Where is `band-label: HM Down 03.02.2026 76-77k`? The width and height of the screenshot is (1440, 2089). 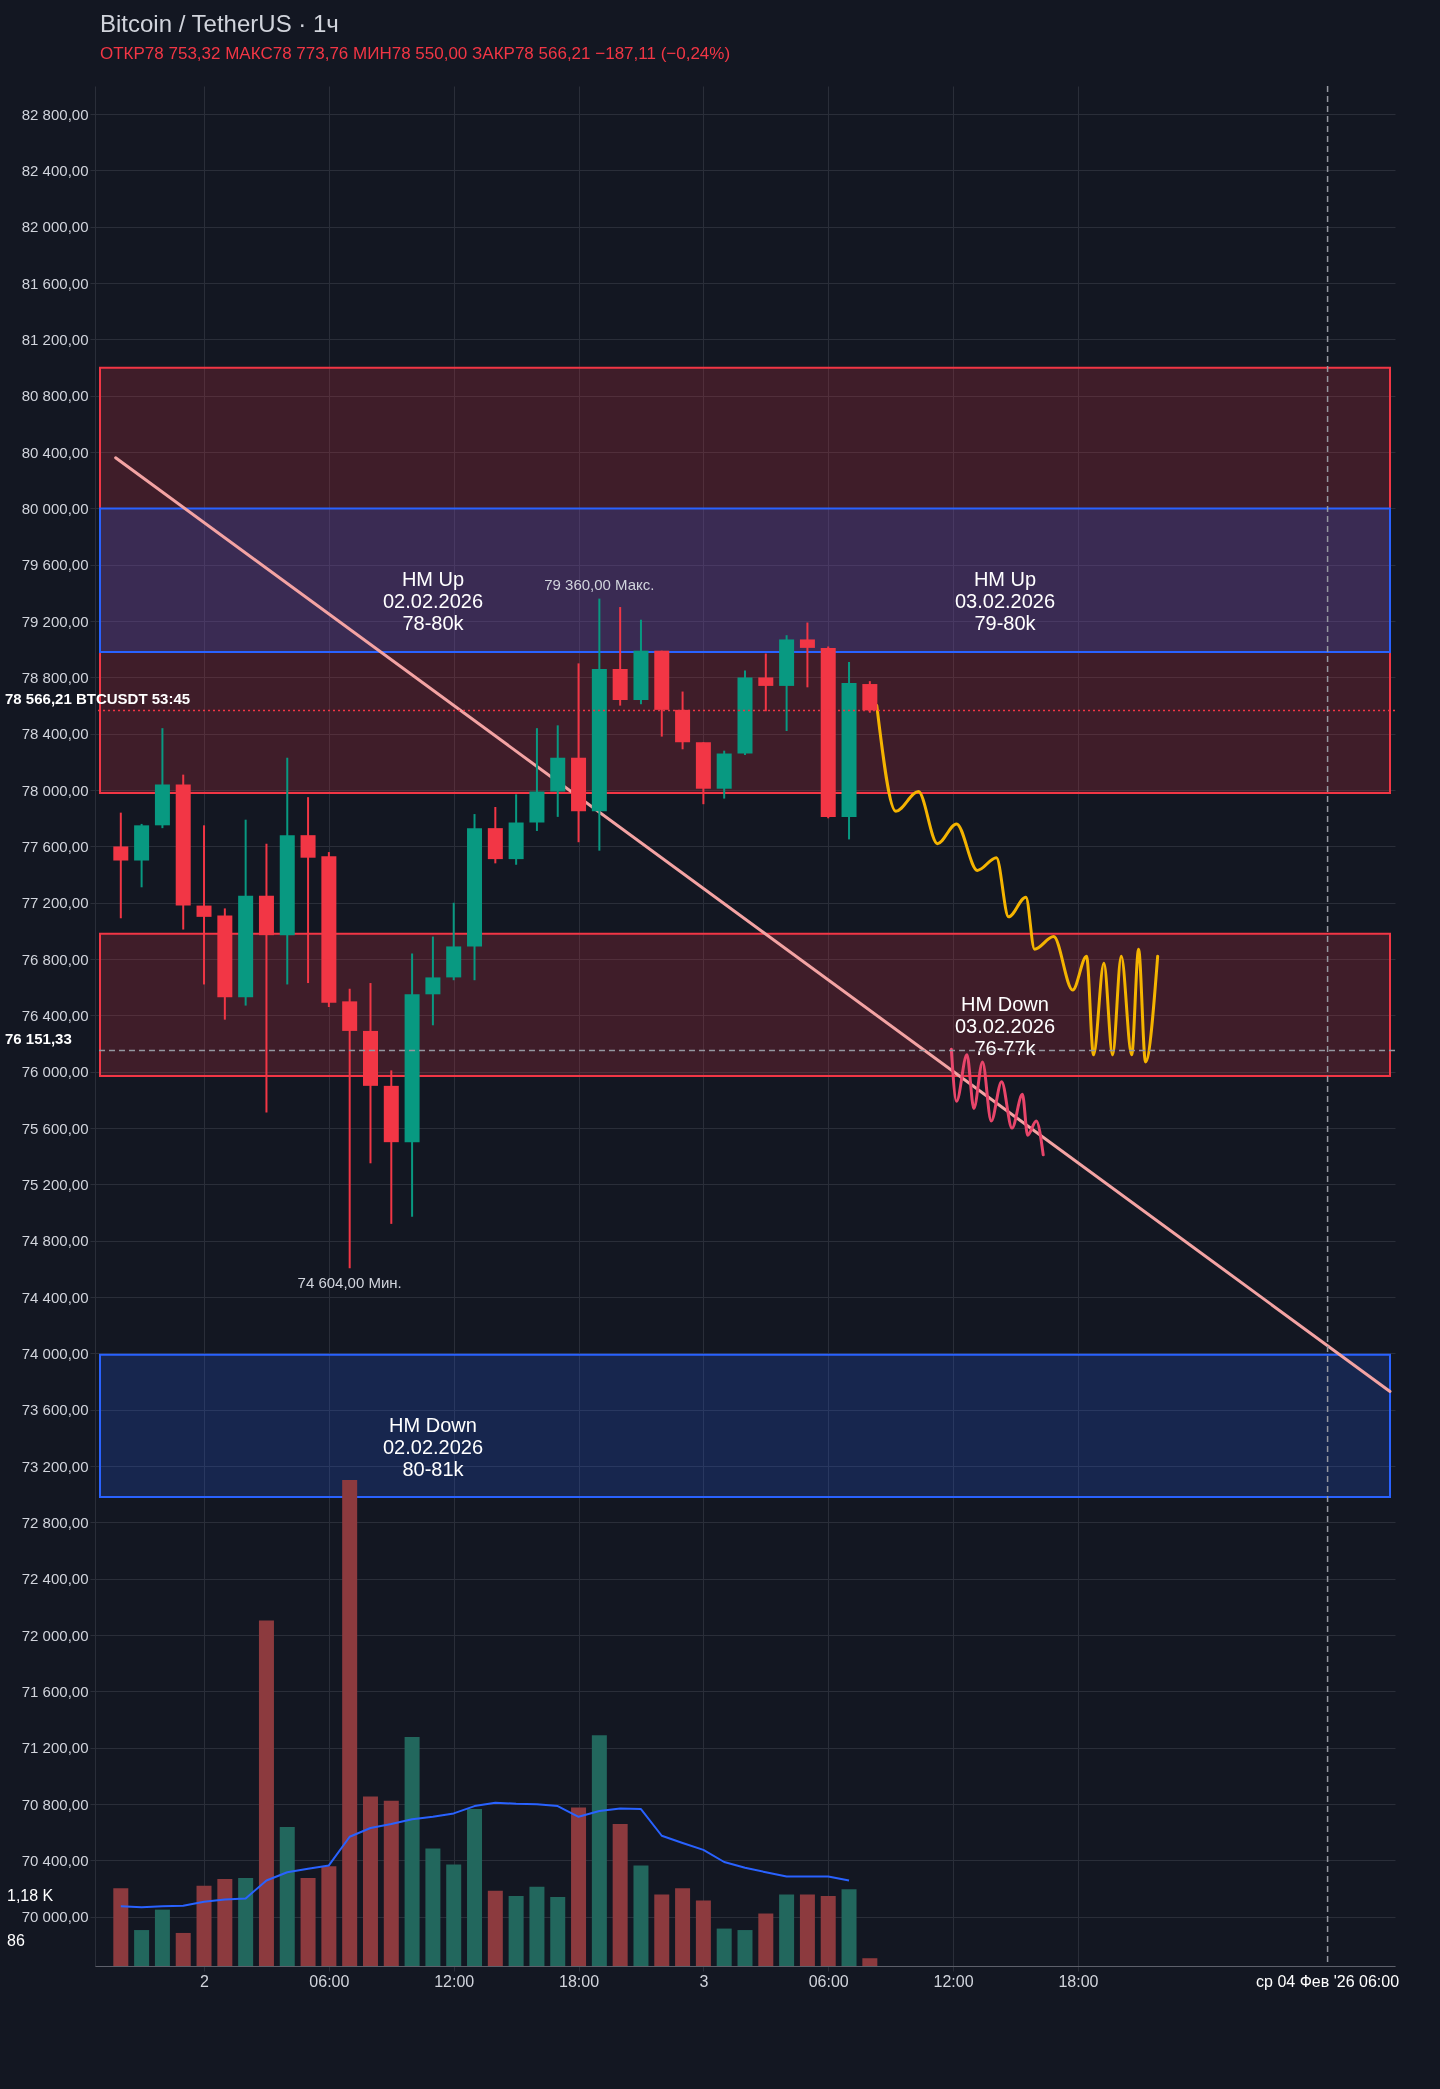
band-label: HM Down 03.02.2026 76-77k is located at coordinates (1005, 1025).